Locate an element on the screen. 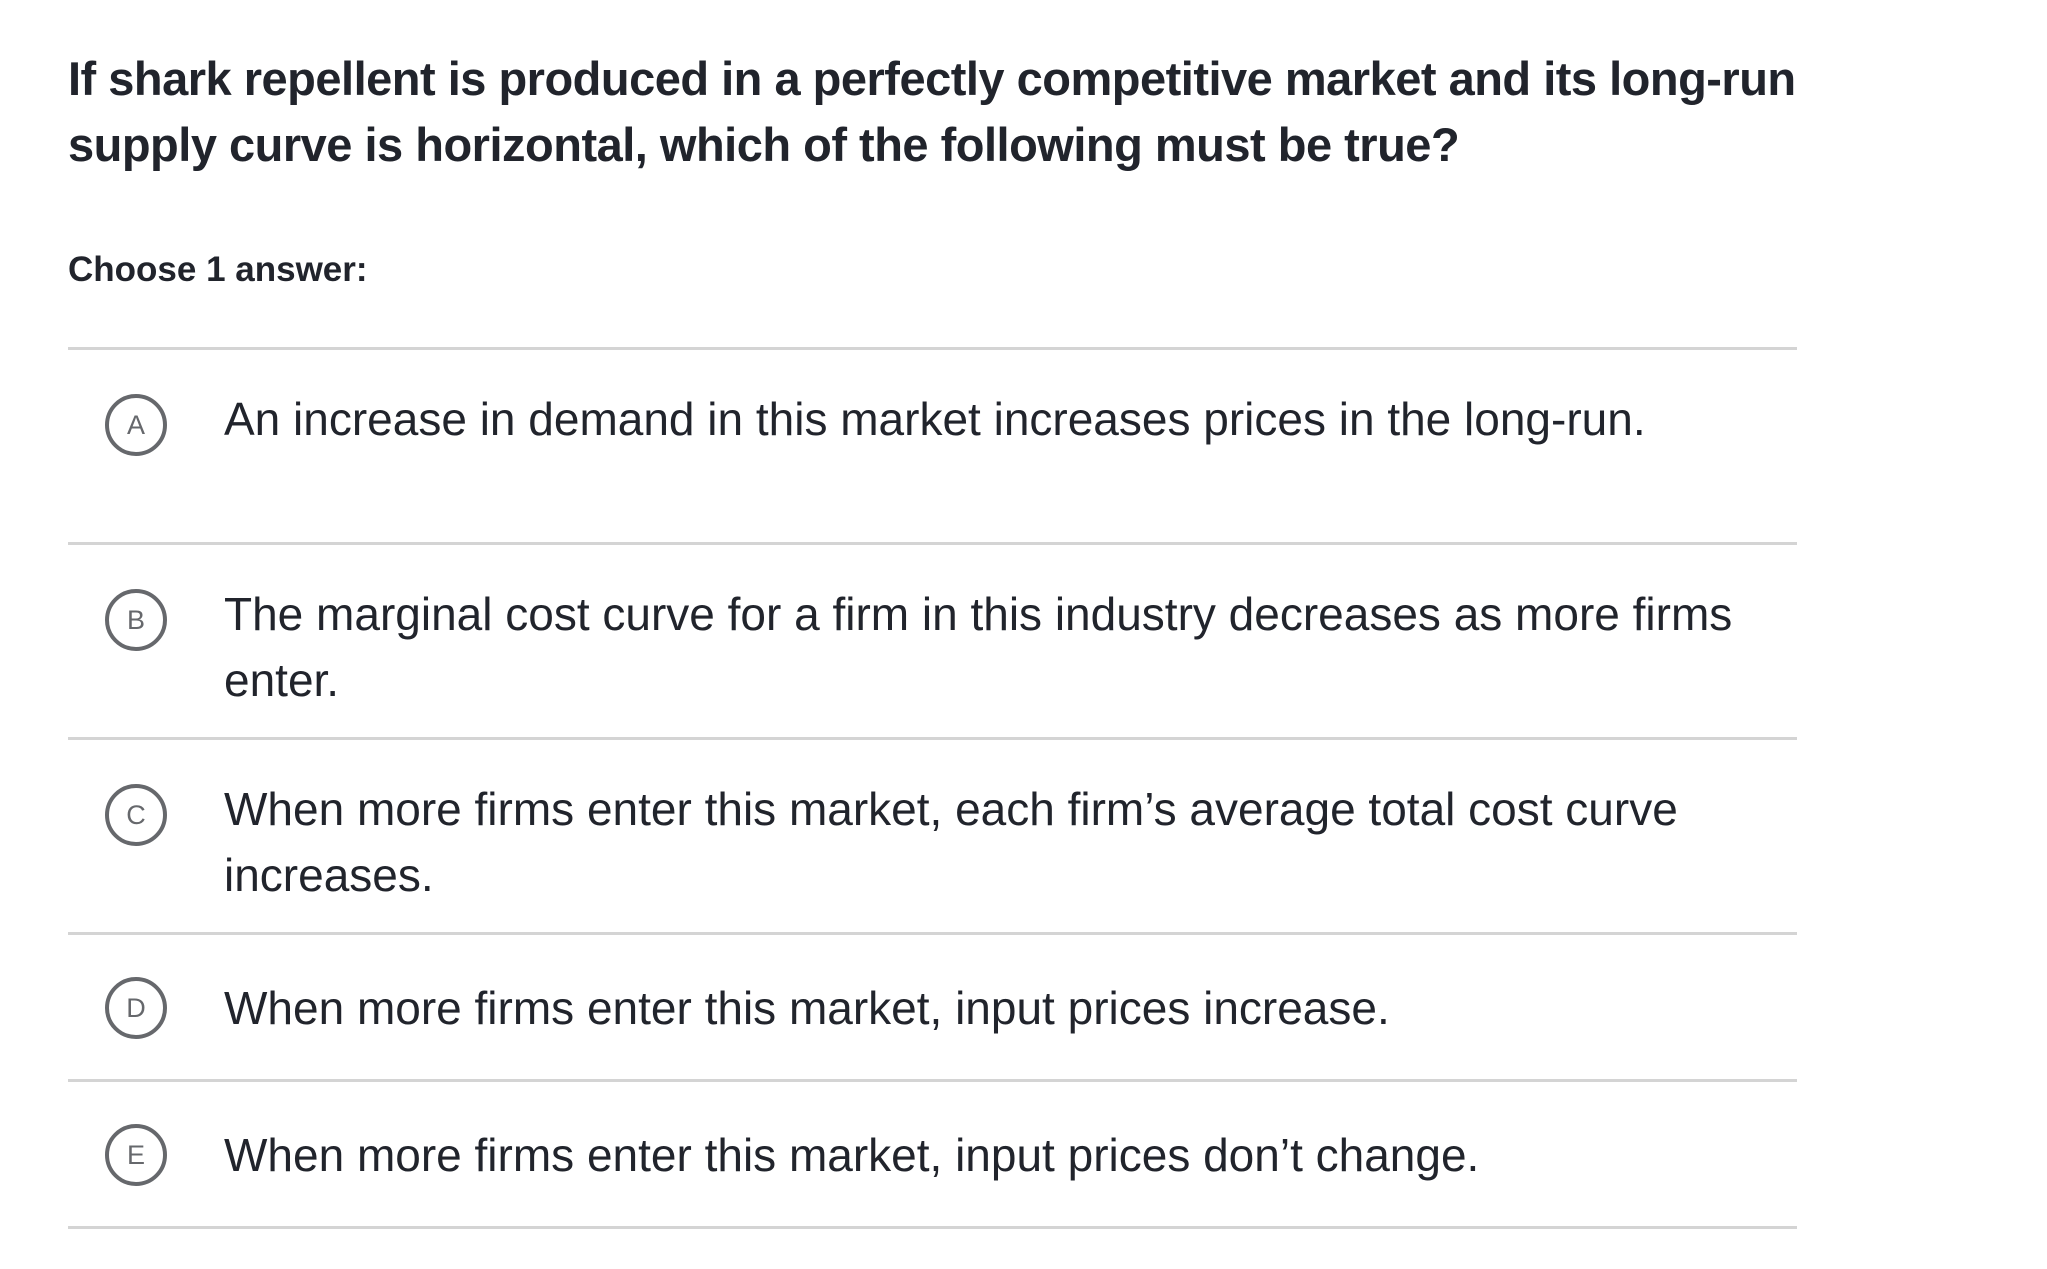  choice-letter-e-icon: E is located at coordinates (136, 1155).